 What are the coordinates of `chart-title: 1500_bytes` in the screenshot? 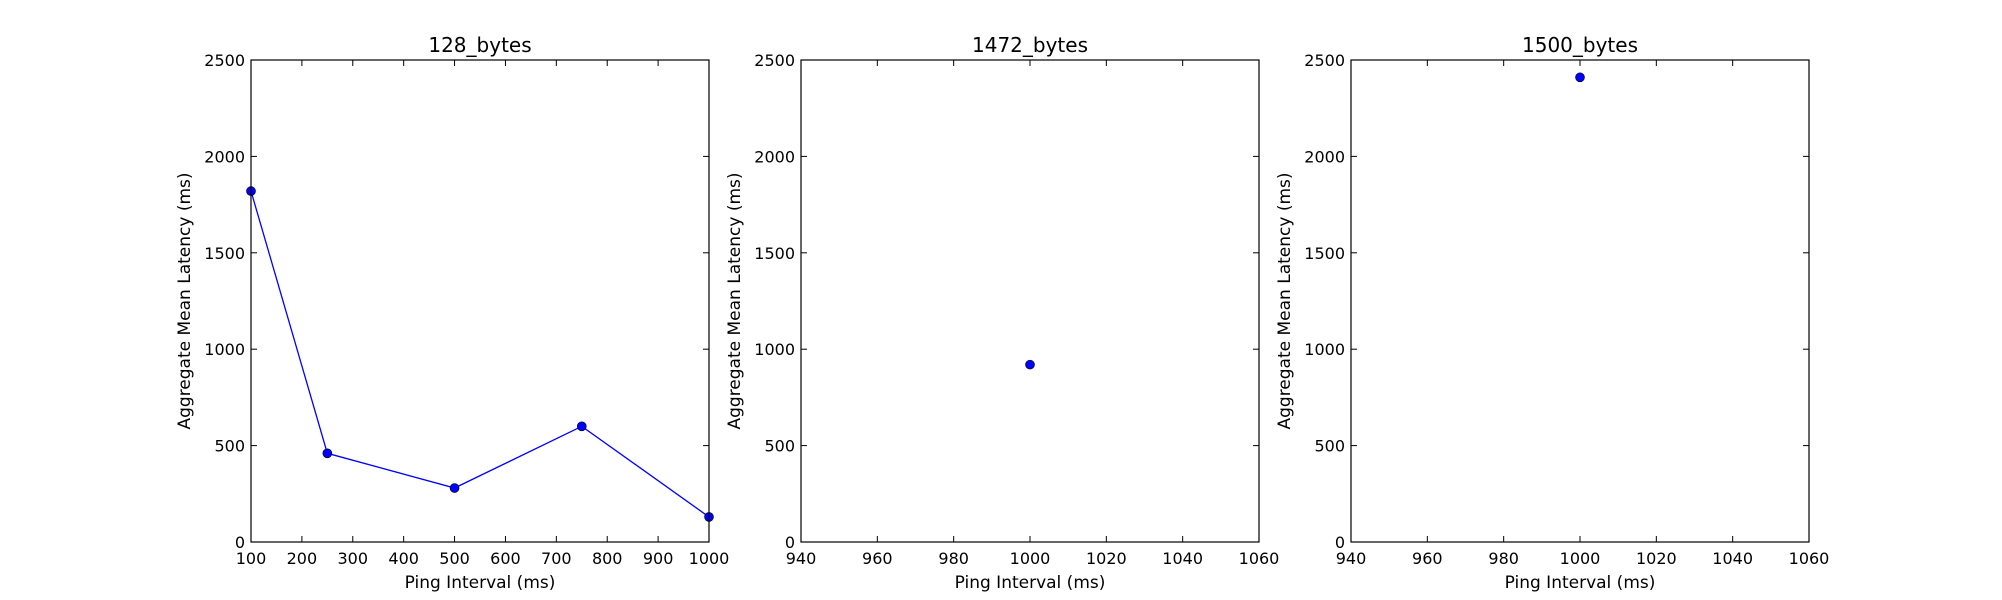 It's located at (1580, 45).